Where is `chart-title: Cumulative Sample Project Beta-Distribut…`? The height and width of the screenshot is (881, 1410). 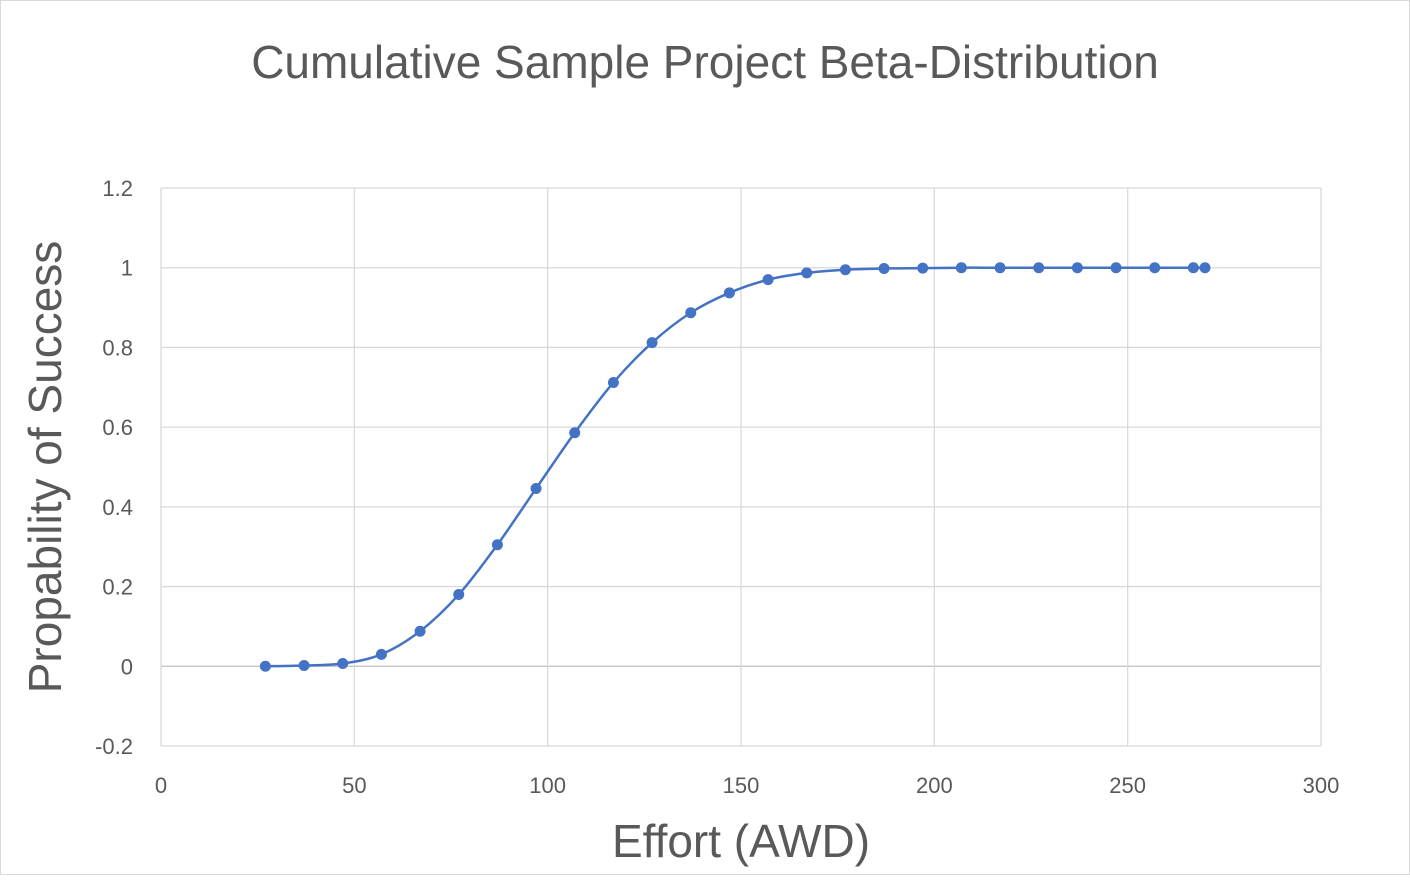
chart-title: Cumulative Sample Project Beta-Distribut… is located at coordinates (705, 62).